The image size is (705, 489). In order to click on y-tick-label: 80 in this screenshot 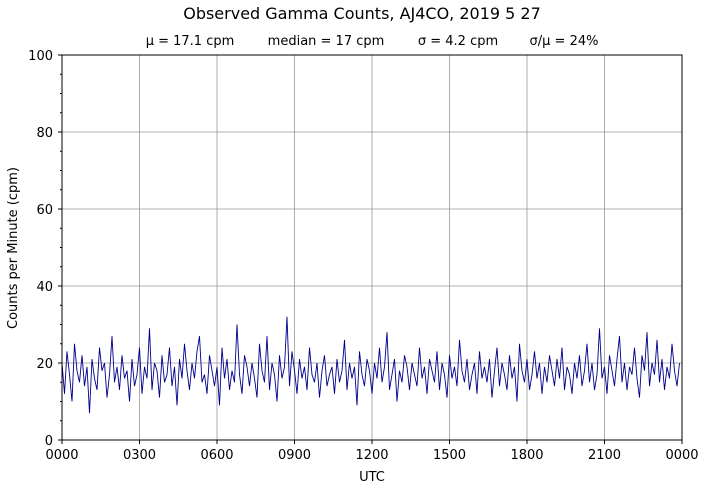, I will do `click(44, 133)`.